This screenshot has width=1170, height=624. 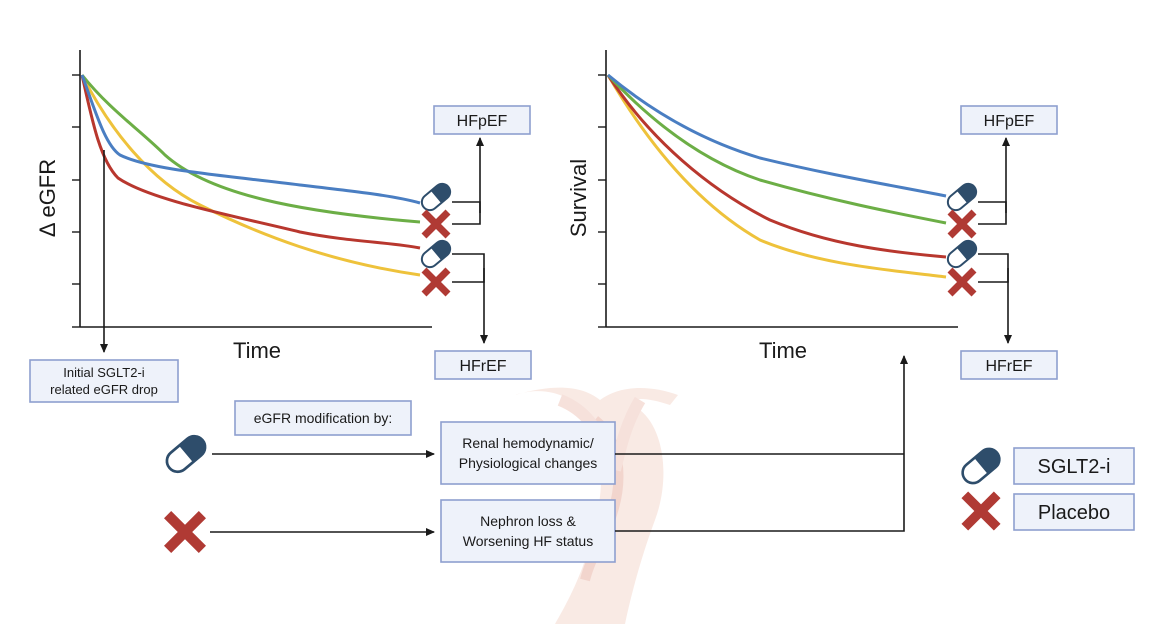 I want to click on left-pill-icon-top, so click(x=436, y=197).